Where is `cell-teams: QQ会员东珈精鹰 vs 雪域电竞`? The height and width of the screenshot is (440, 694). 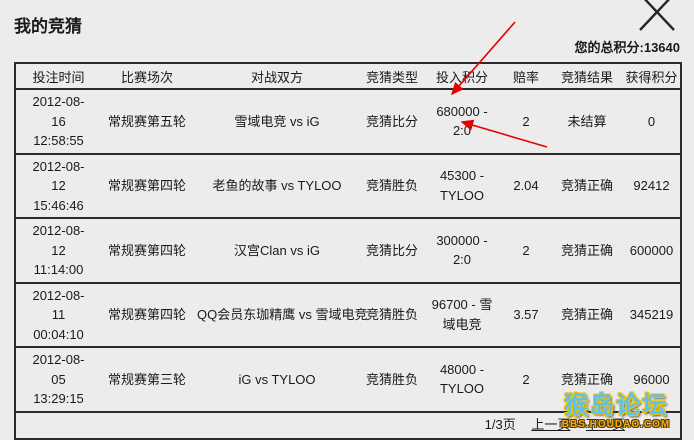 cell-teams: QQ会员东珈精鹰 vs 雪域电竞 is located at coordinates (280, 315).